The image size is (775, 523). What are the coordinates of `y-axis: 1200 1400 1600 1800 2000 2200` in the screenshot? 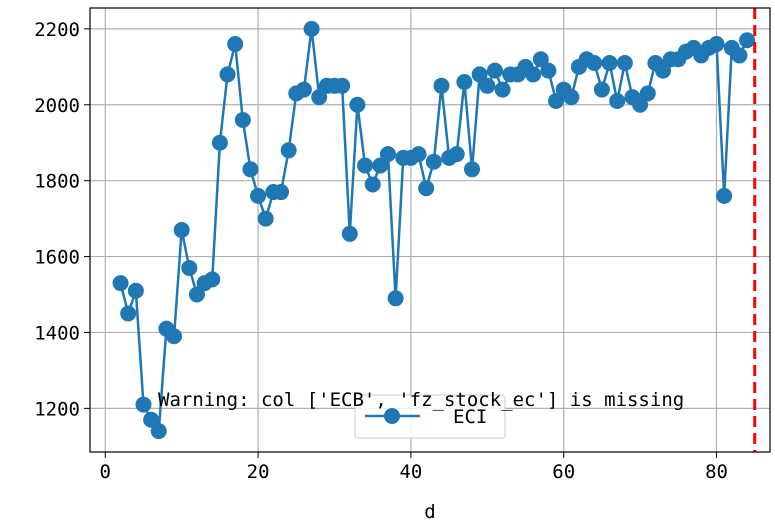 It's located at (62, 219).